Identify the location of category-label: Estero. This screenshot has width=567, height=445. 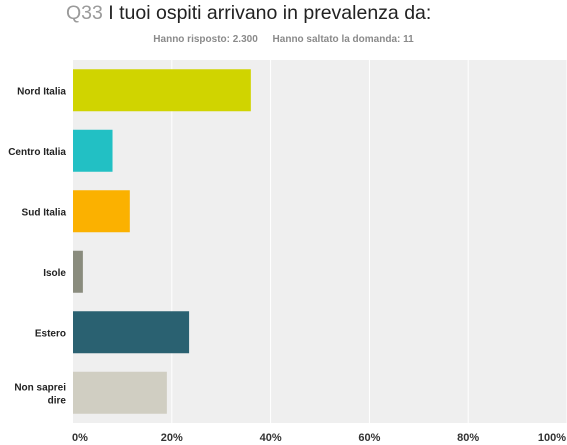
(50, 333).